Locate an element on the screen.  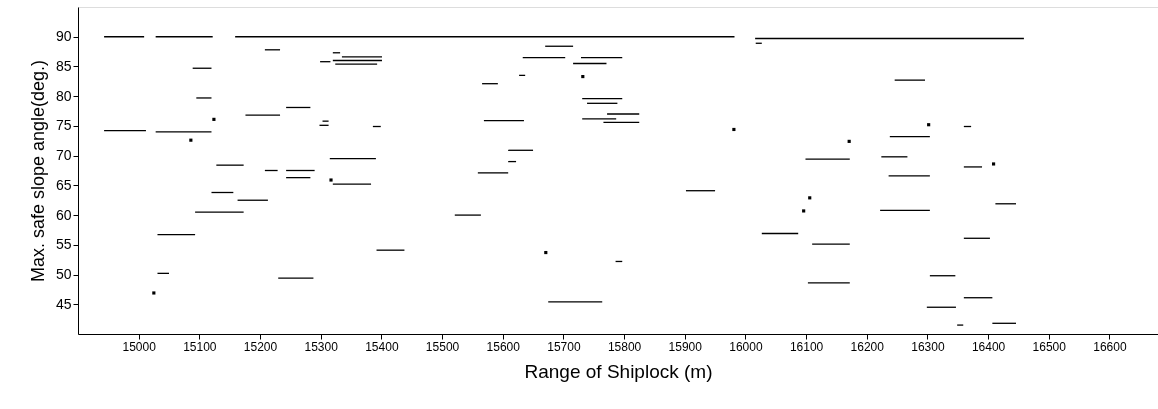
y-axis-title: Max. safe slope angle(deg.) is located at coordinates (37, 171).